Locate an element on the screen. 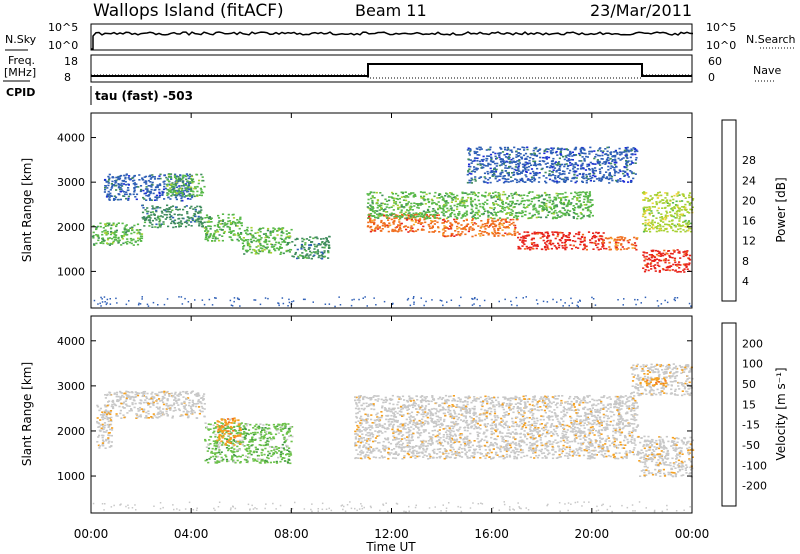 Image resolution: width=800 pixels, height=554 pixels. noise-trace is located at coordinates (392, 40).